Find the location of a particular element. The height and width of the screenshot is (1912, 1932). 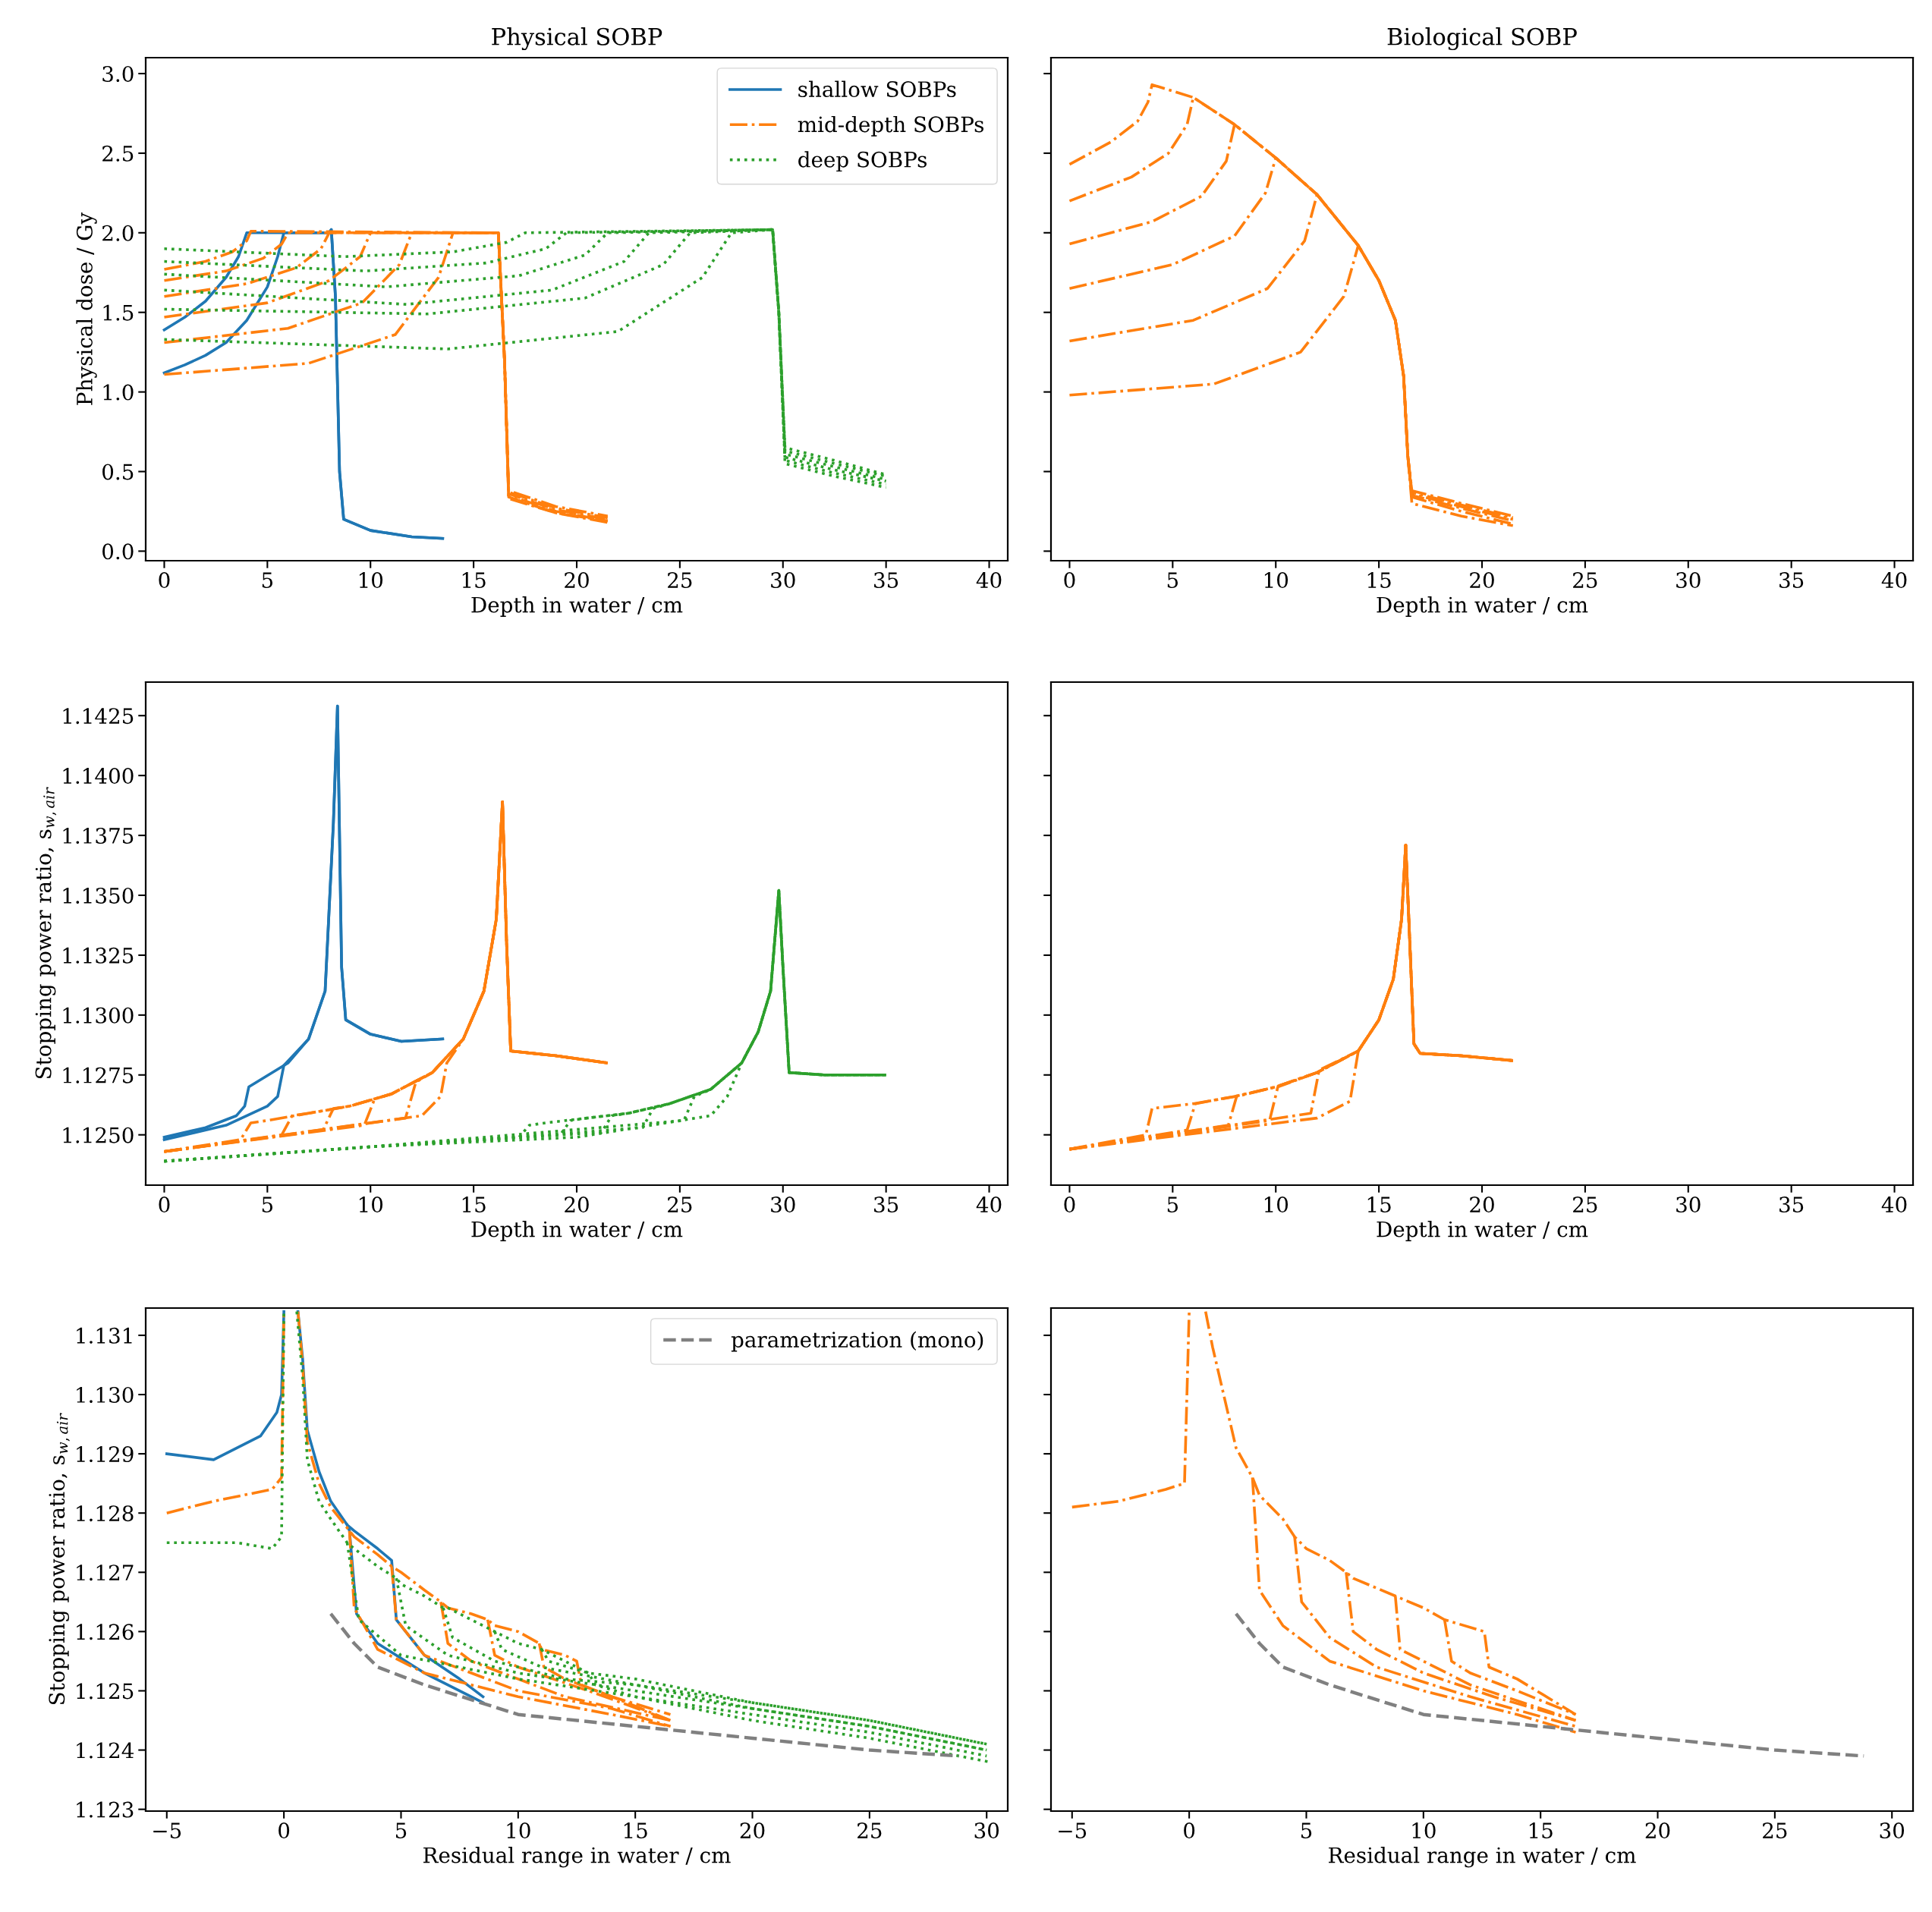

y-tick-label: 1.123 is located at coordinates (105, 1809).